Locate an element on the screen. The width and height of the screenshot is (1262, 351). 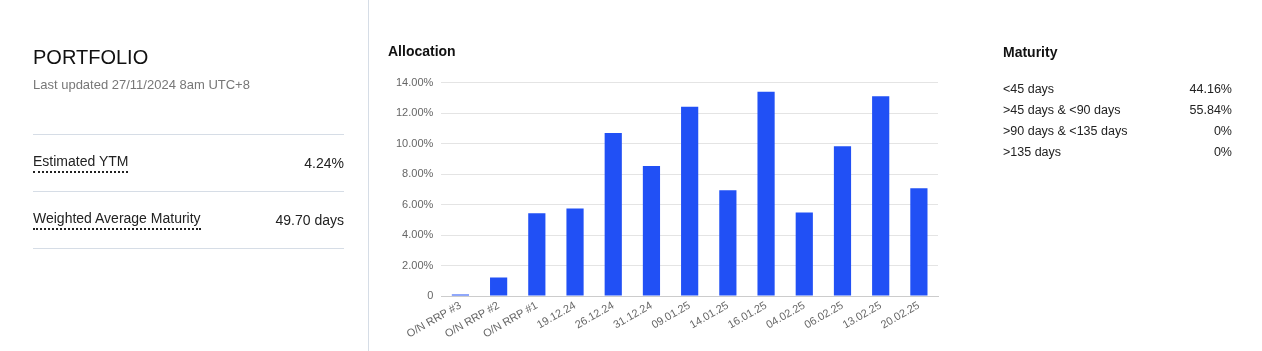
y-tick-label: 14.00% is located at coordinates (415, 81).